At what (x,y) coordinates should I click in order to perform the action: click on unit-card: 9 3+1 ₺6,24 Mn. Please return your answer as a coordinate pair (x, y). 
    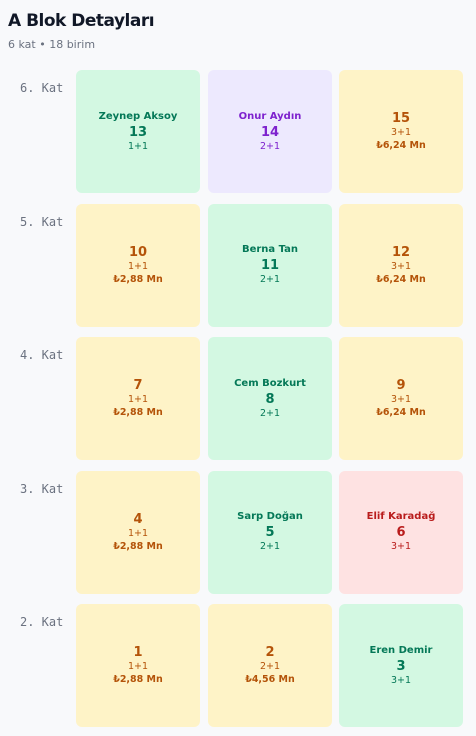
    Looking at the image, I should click on (401, 398).